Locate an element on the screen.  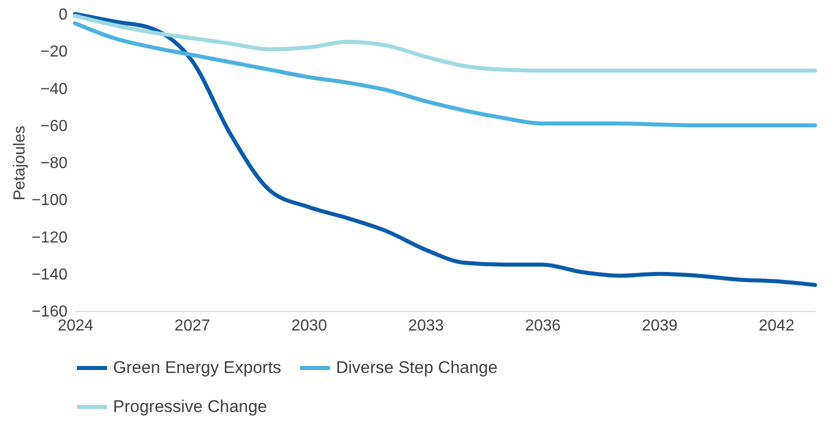
y-tick-label: 0 is located at coordinates (63, 15).